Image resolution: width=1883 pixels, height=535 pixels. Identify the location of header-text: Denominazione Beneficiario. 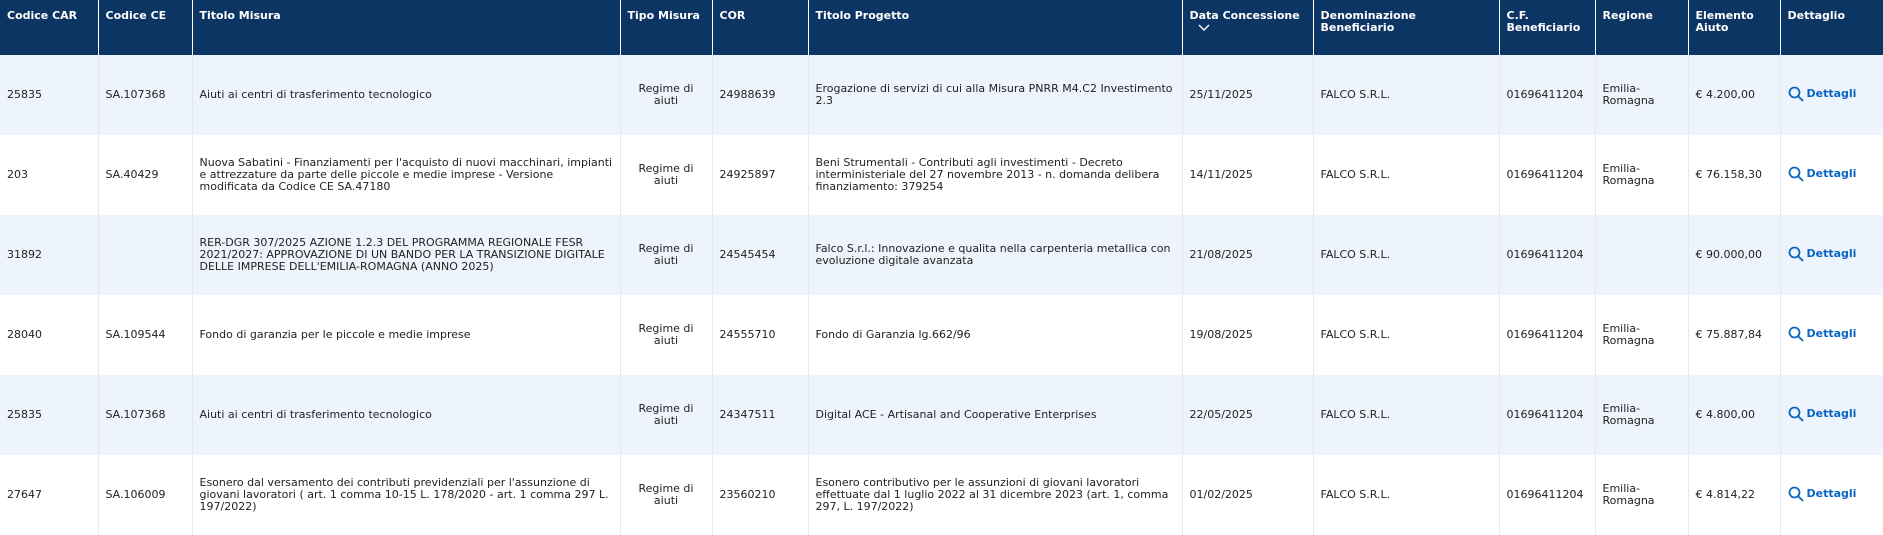
(1368, 21).